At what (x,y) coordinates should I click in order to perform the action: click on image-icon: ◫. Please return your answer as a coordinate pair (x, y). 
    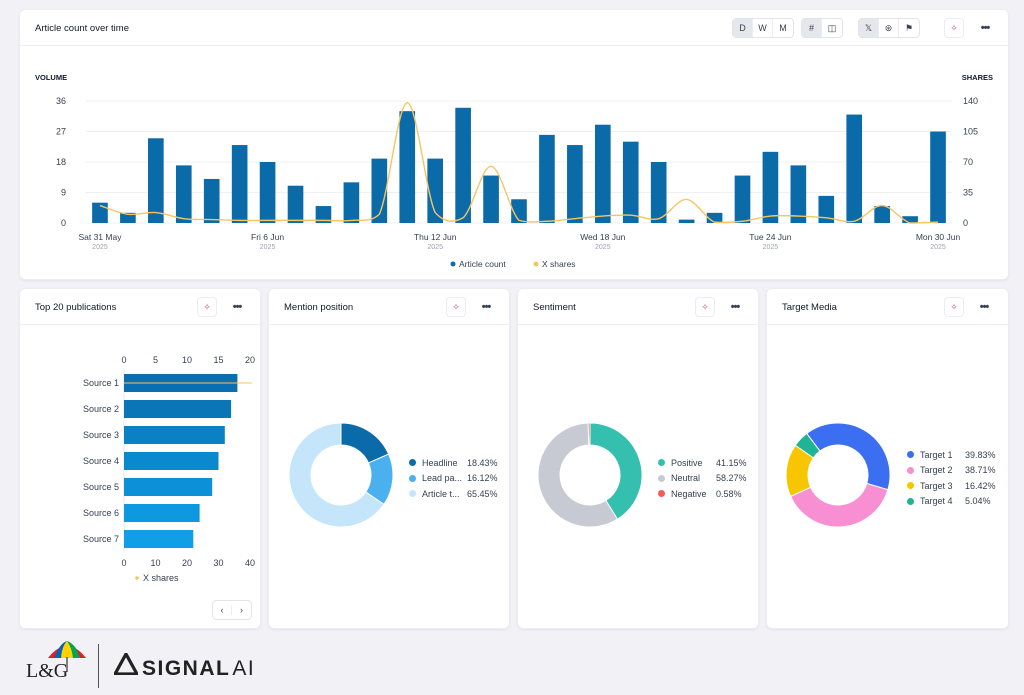
    Looking at the image, I should click on (832, 27).